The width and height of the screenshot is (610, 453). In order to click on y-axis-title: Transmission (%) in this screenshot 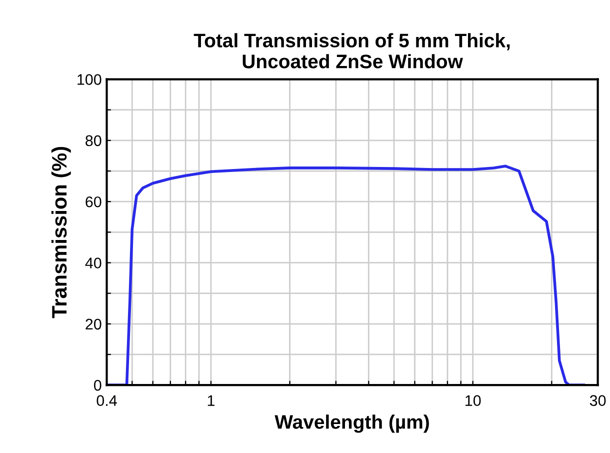, I will do `click(61, 232)`.